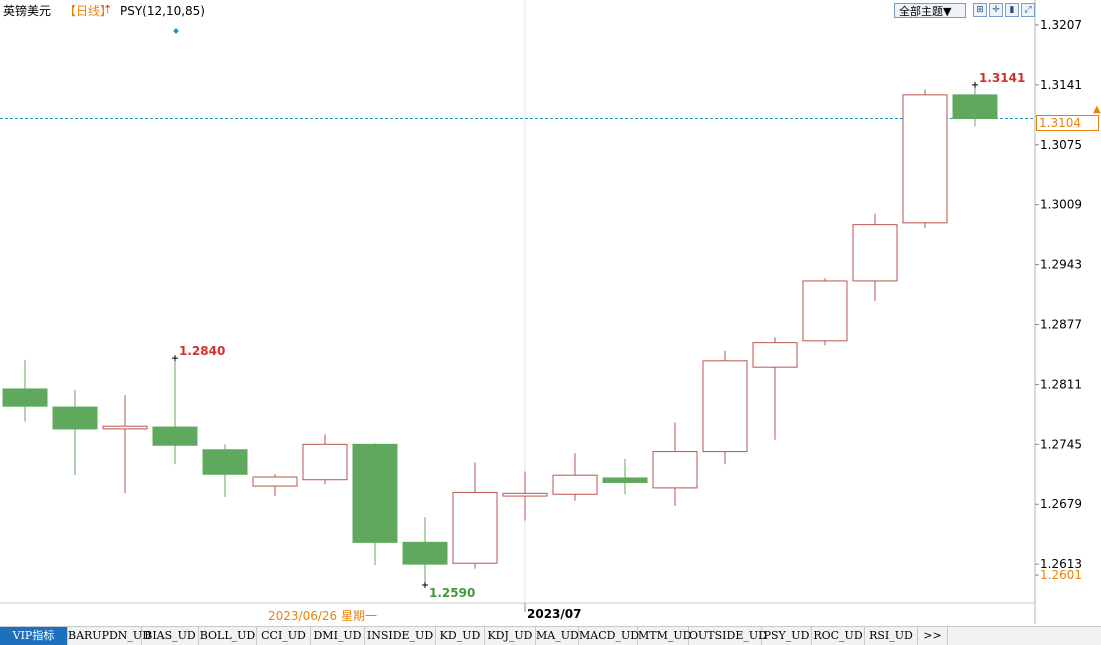 This screenshot has height=645, width=1101. I want to click on tab-inside-ud: INSIDE_UD, so click(400, 636).